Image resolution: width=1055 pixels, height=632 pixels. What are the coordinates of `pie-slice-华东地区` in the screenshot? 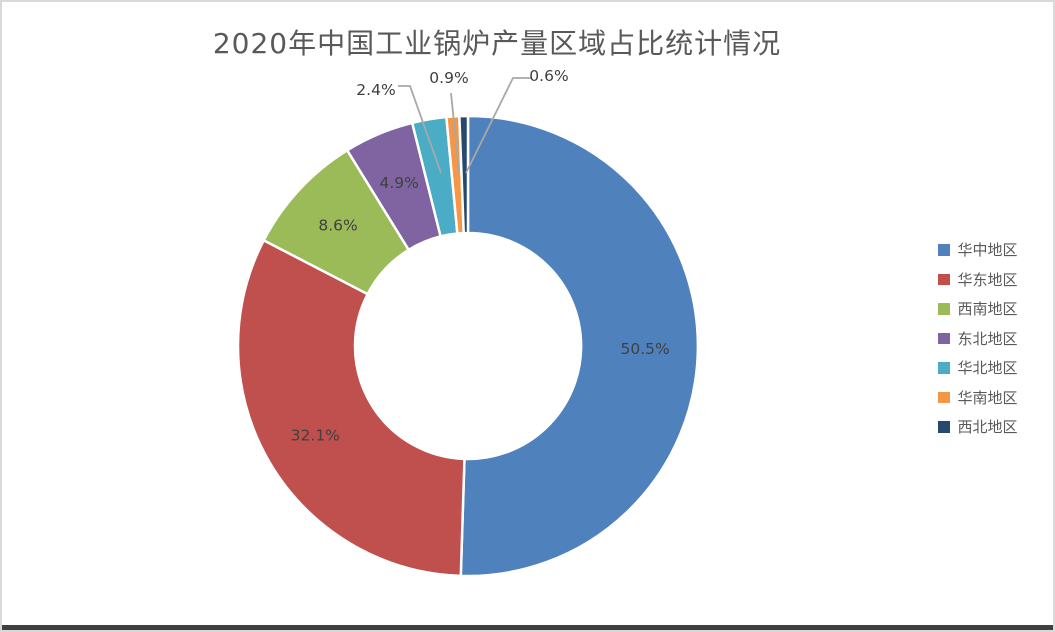 It's located at (351, 408).